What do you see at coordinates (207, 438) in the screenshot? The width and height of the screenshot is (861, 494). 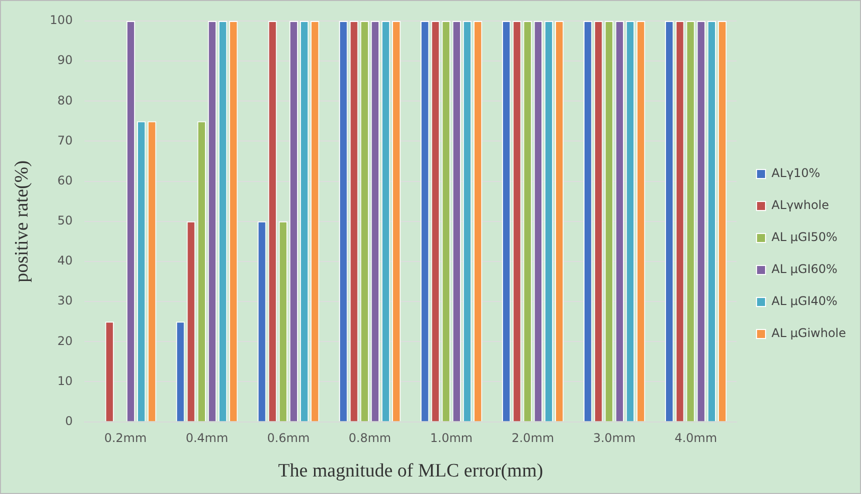 I see `x-tick-label: 0.4mm` at bounding box center [207, 438].